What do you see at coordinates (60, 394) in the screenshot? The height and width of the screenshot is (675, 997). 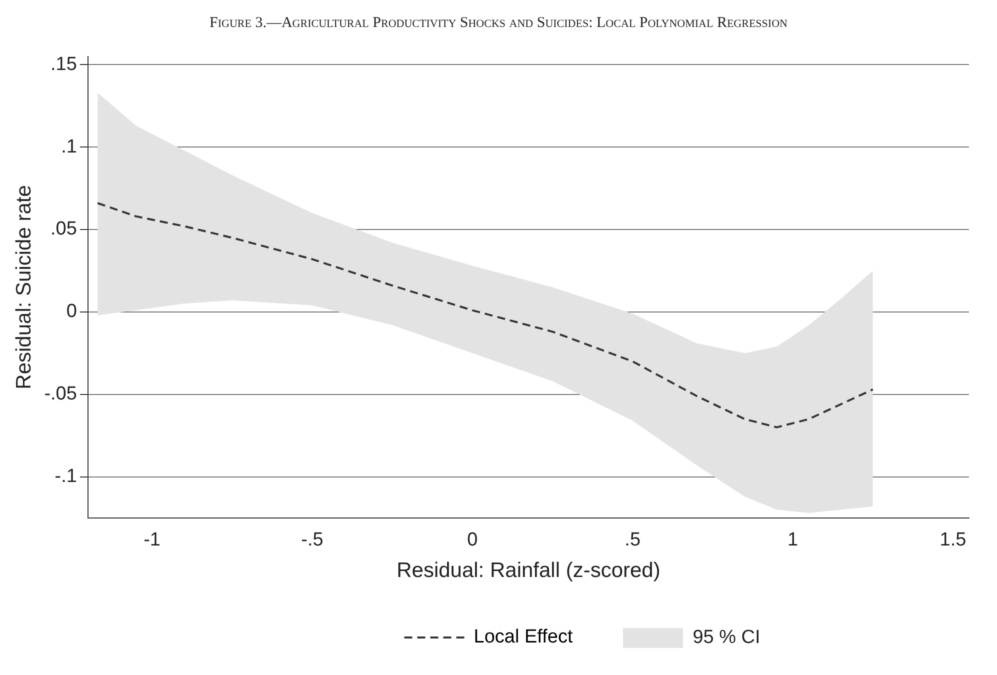 I see `y-tick-label: -.05` at bounding box center [60, 394].